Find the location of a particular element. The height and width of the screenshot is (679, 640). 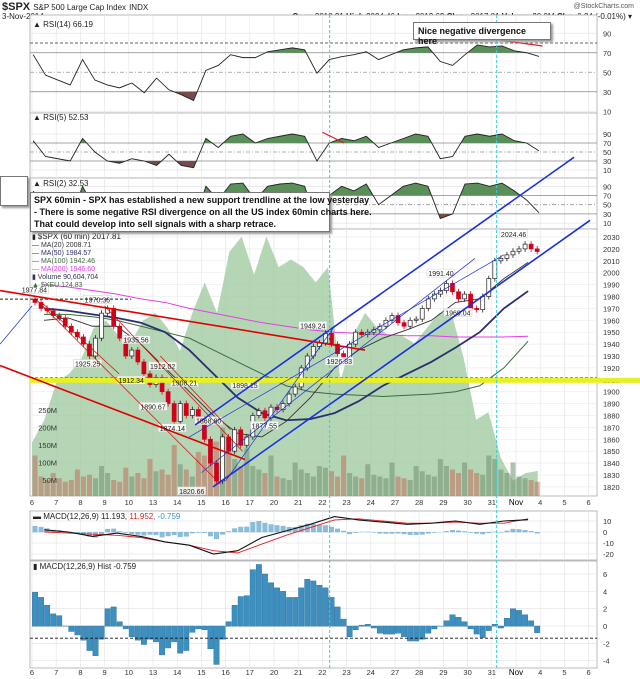

price-label: 1935.56 is located at coordinates (135, 341).